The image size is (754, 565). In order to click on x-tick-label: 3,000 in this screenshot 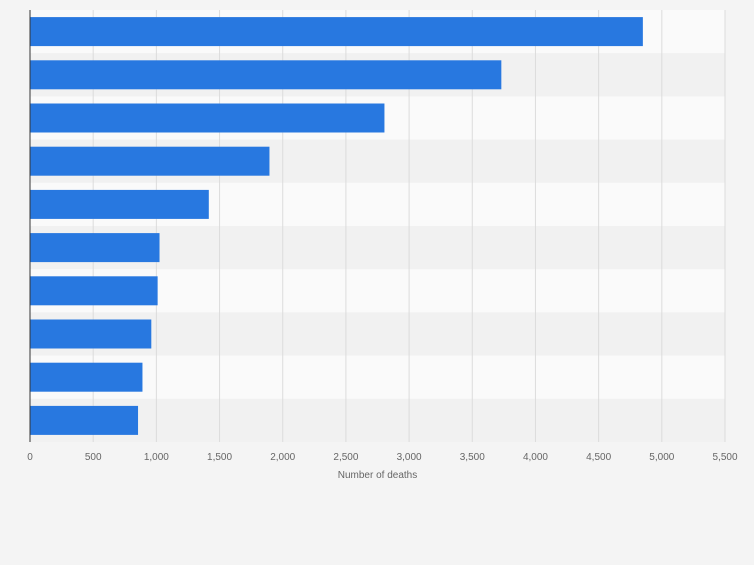, I will do `click(409, 457)`.